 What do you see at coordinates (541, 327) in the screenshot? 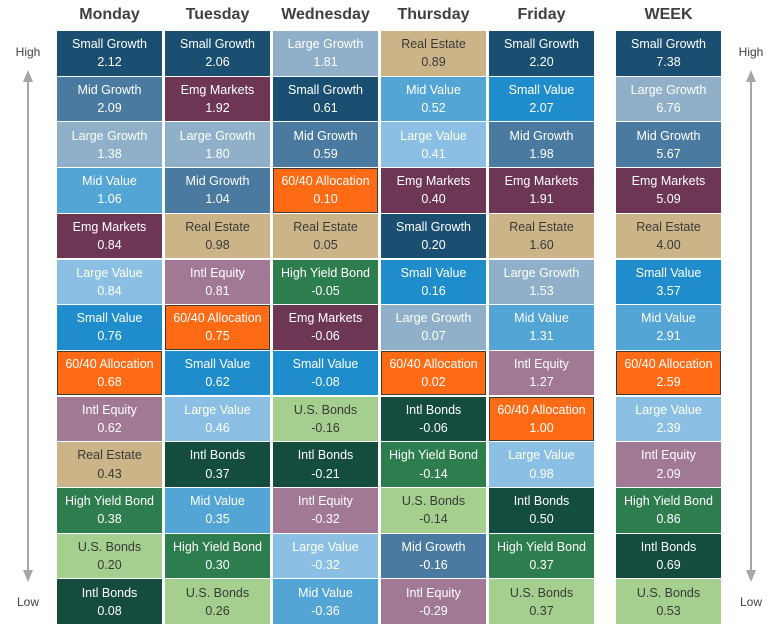
I see `heatmap-cell: Mid Value 1.31` at bounding box center [541, 327].